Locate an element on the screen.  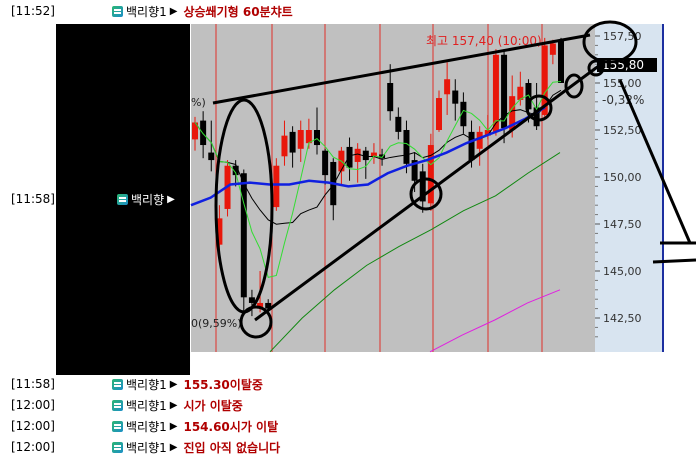
annotation-mark is located at coordinates (674, 261).